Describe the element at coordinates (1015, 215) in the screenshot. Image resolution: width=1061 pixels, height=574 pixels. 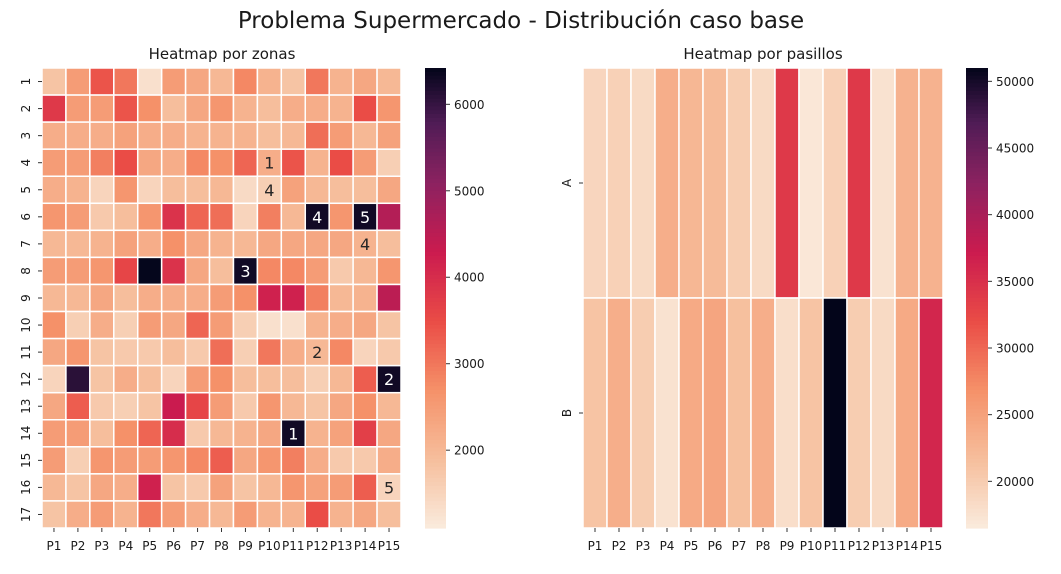
I see `aisle-colorbar-tick-label: 40000` at that location.